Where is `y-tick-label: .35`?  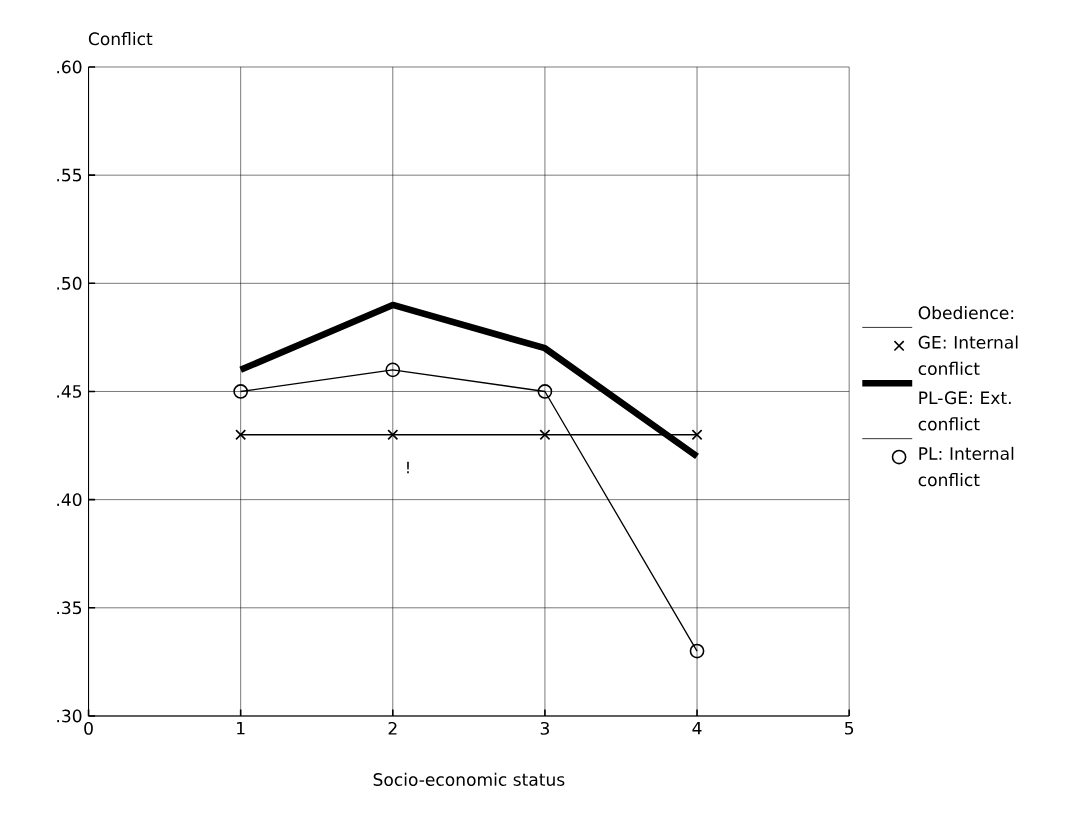
y-tick-label: .35 is located at coordinates (69, 608).